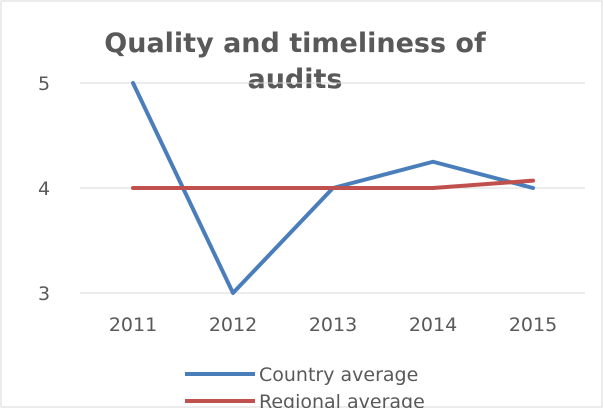  Describe the element at coordinates (44, 84) in the screenshot. I see `y-tick-label: 5` at that location.